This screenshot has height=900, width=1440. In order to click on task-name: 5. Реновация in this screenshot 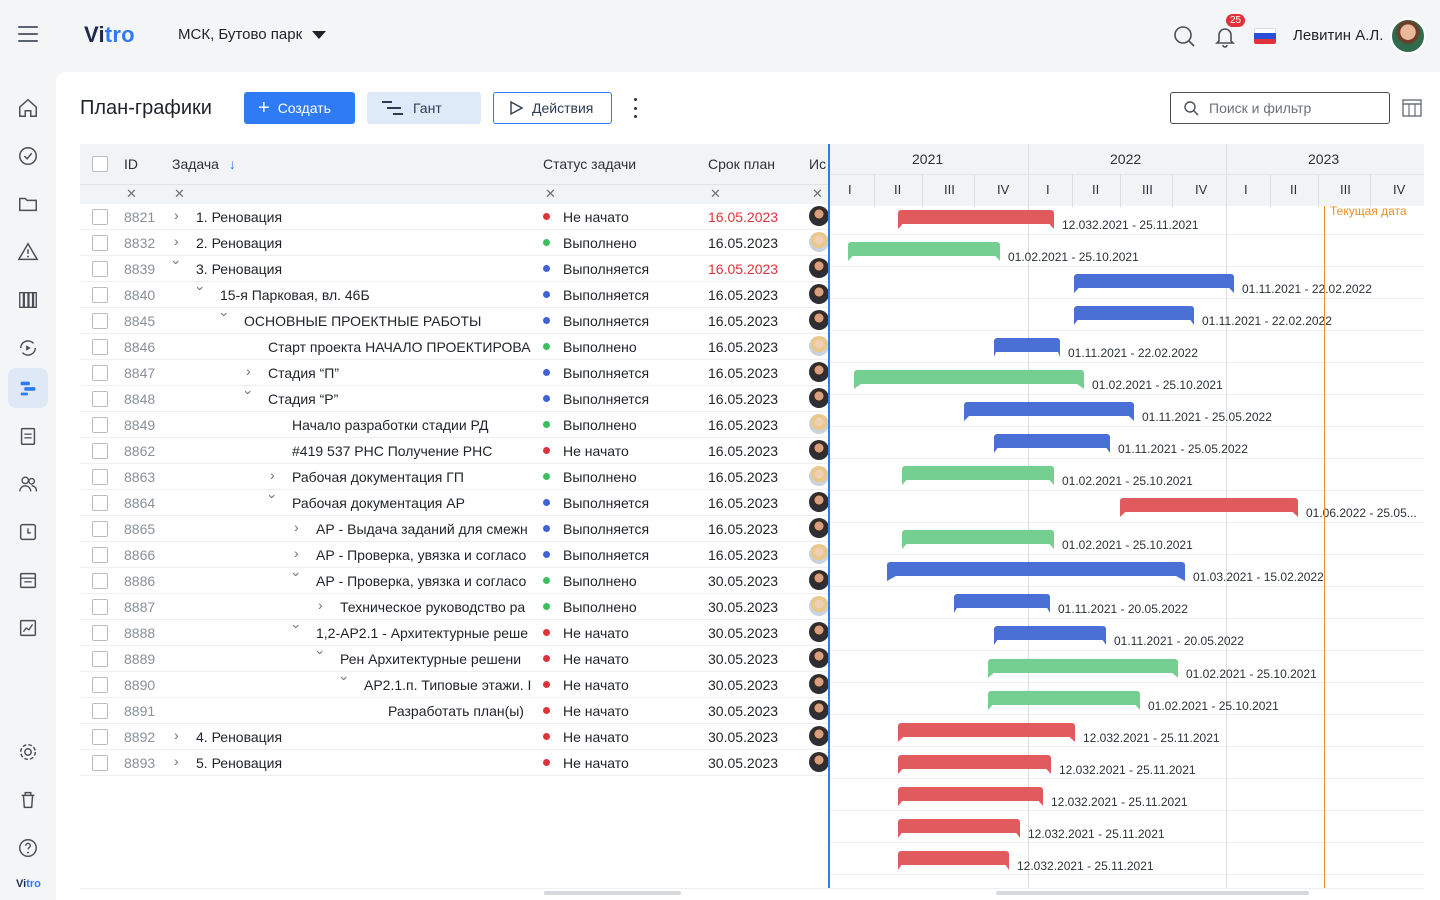, I will do `click(239, 763)`.